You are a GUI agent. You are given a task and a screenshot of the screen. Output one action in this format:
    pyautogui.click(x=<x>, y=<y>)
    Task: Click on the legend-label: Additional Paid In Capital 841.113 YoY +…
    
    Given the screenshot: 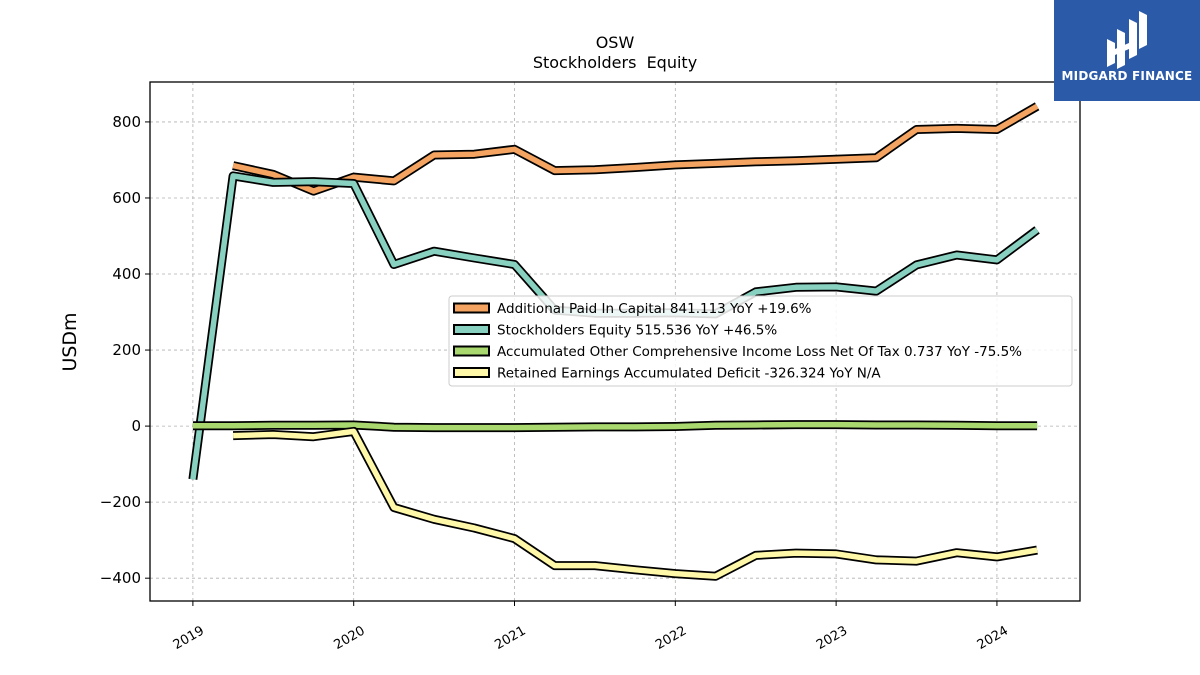 What is the action you would take?
    pyautogui.click(x=654, y=309)
    